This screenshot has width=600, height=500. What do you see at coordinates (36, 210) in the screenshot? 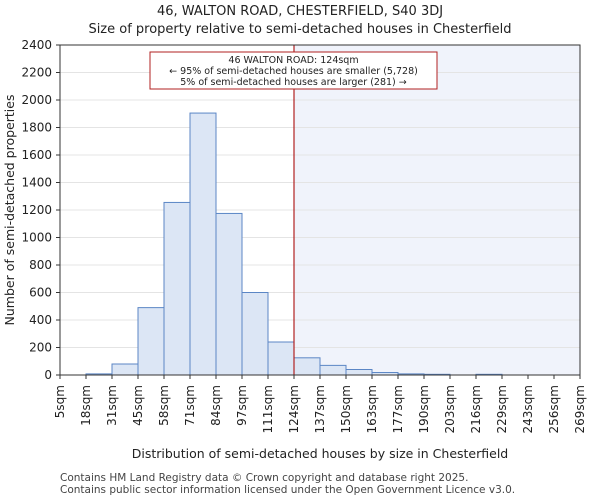
I see `y-tick-label: 1200` at bounding box center [36, 210].